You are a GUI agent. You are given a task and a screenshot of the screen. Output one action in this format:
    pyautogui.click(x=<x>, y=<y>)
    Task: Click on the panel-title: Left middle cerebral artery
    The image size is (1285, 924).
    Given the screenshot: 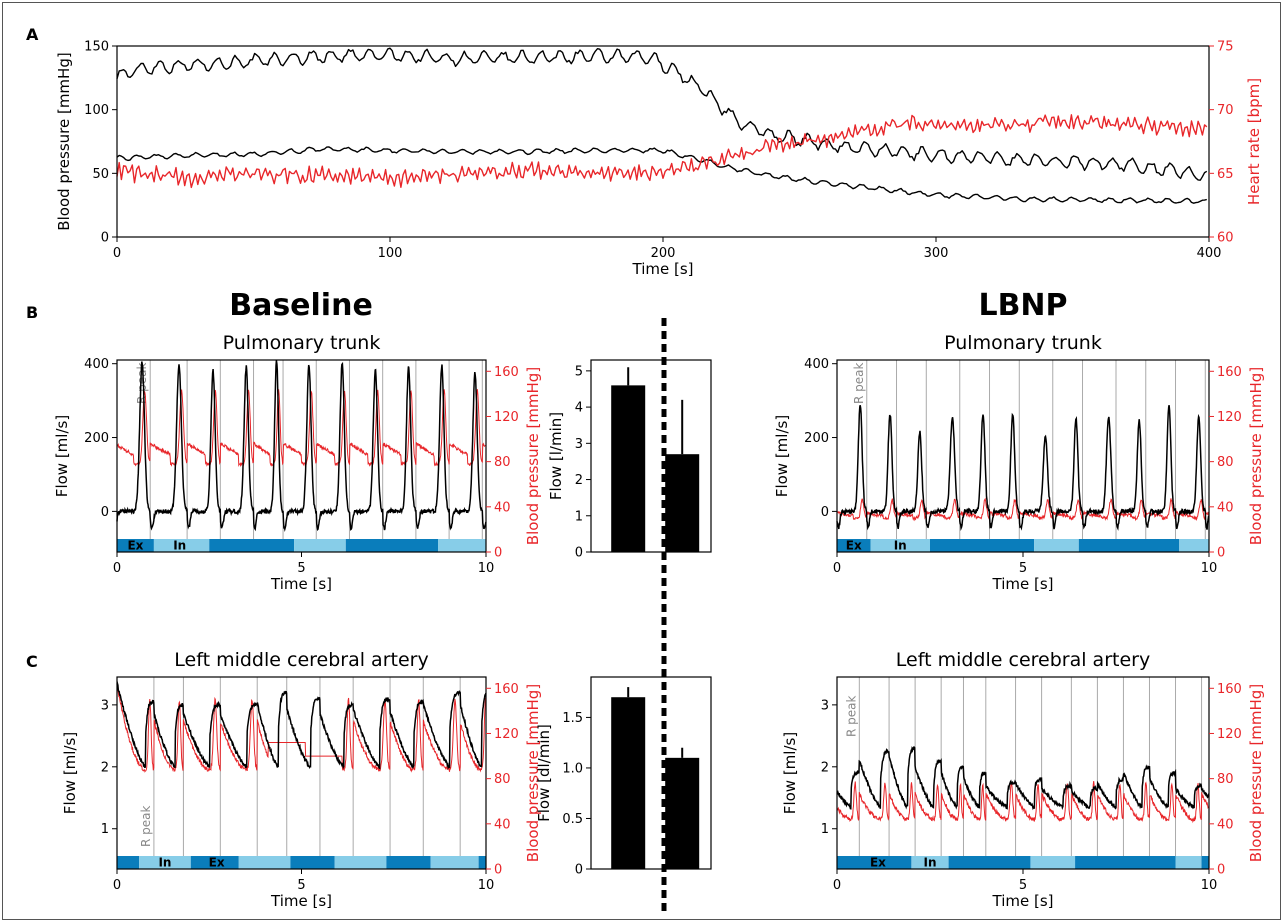 What is the action you would take?
    pyautogui.click(x=1023, y=660)
    